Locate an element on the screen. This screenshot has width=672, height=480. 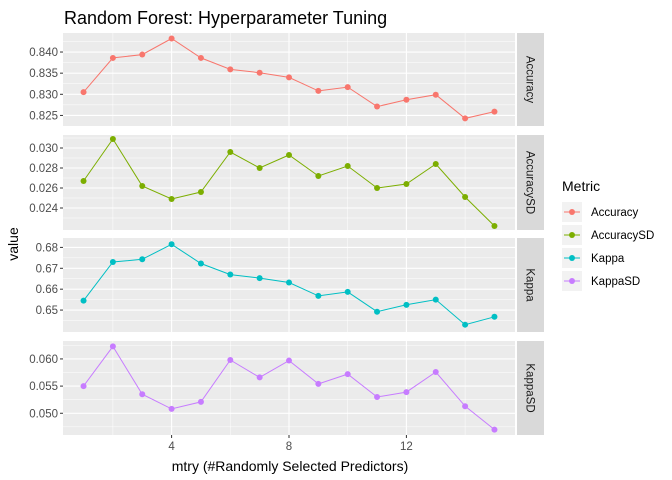
y-tick-label: 0.66 is located at coordinates (47, 290).